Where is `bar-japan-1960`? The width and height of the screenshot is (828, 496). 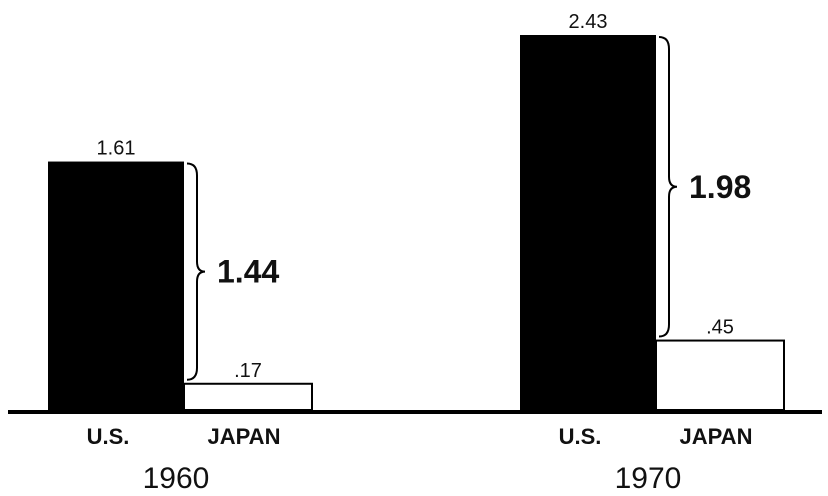
bar-japan-1960 is located at coordinates (248, 397).